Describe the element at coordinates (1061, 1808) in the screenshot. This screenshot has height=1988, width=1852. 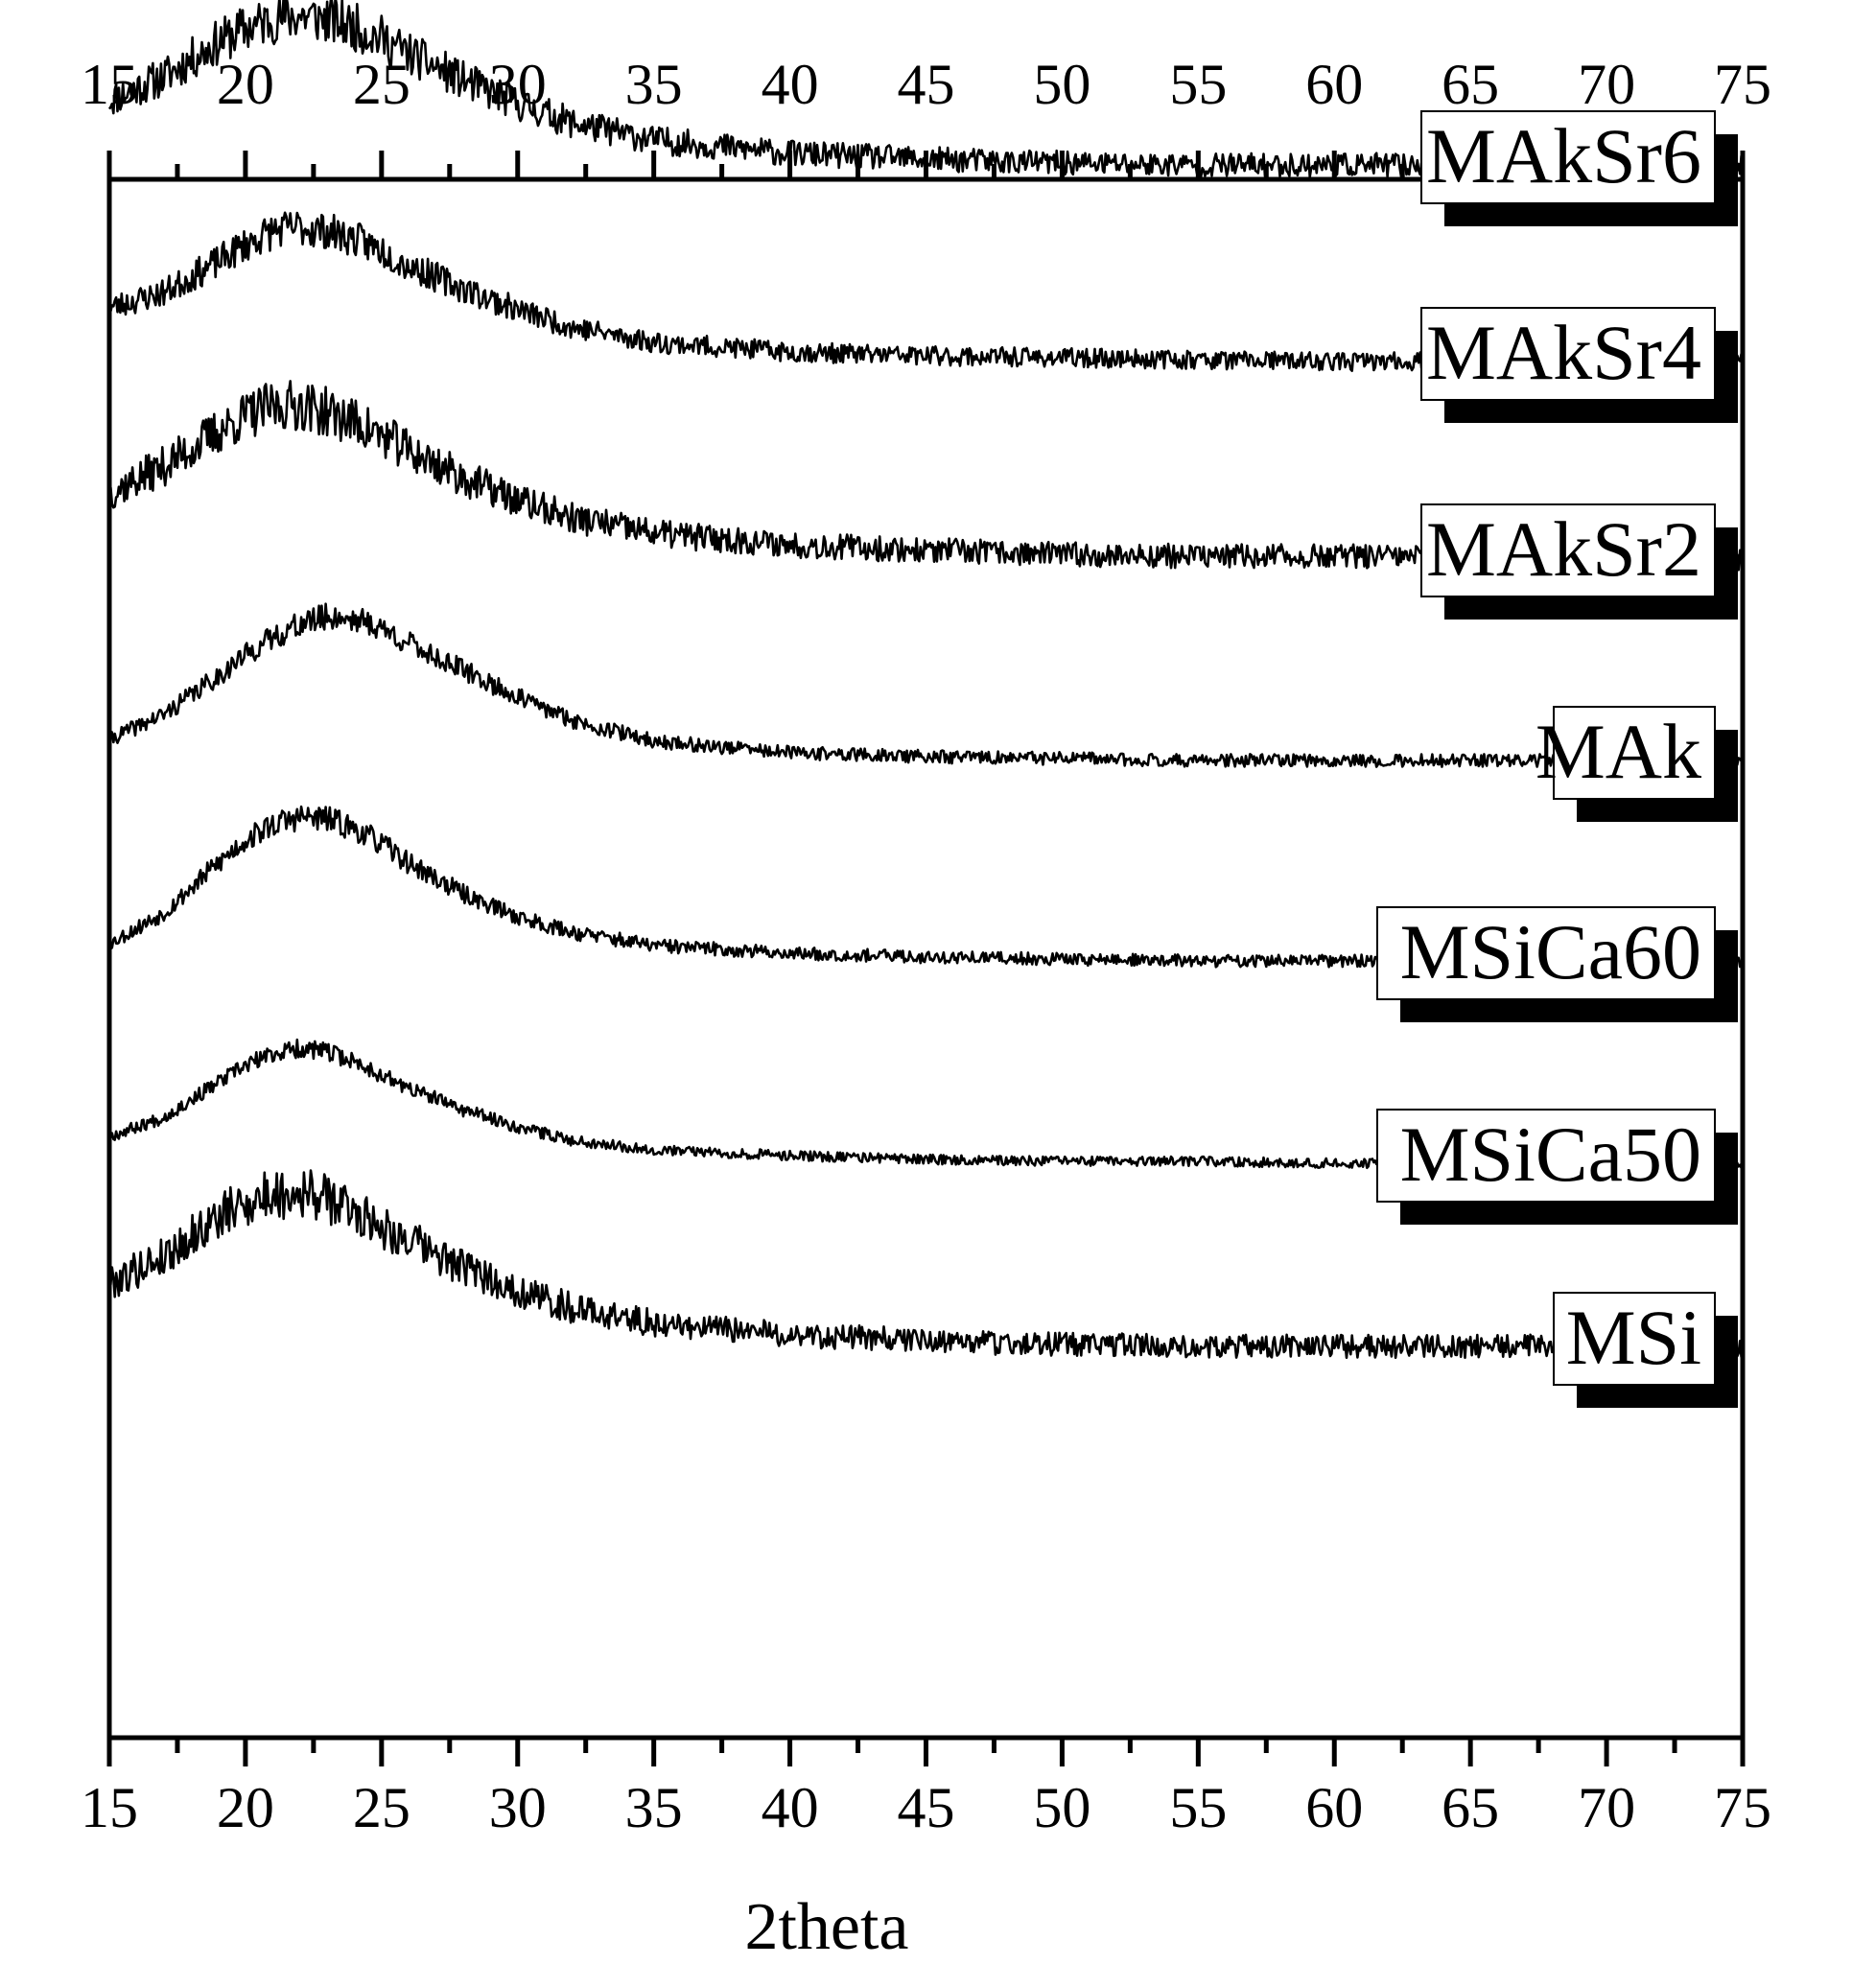
I see `x-tick-label-bottom: 50` at that location.